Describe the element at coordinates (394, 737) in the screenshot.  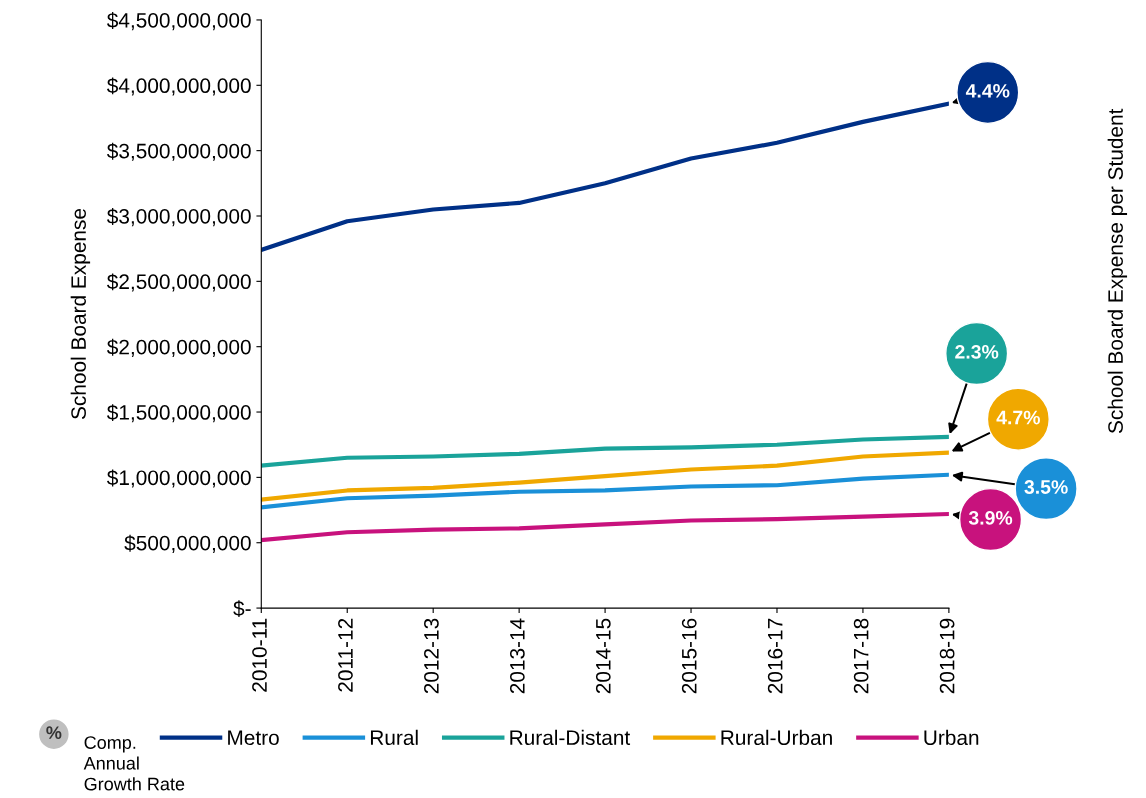
I see `legend-label: Rural` at that location.